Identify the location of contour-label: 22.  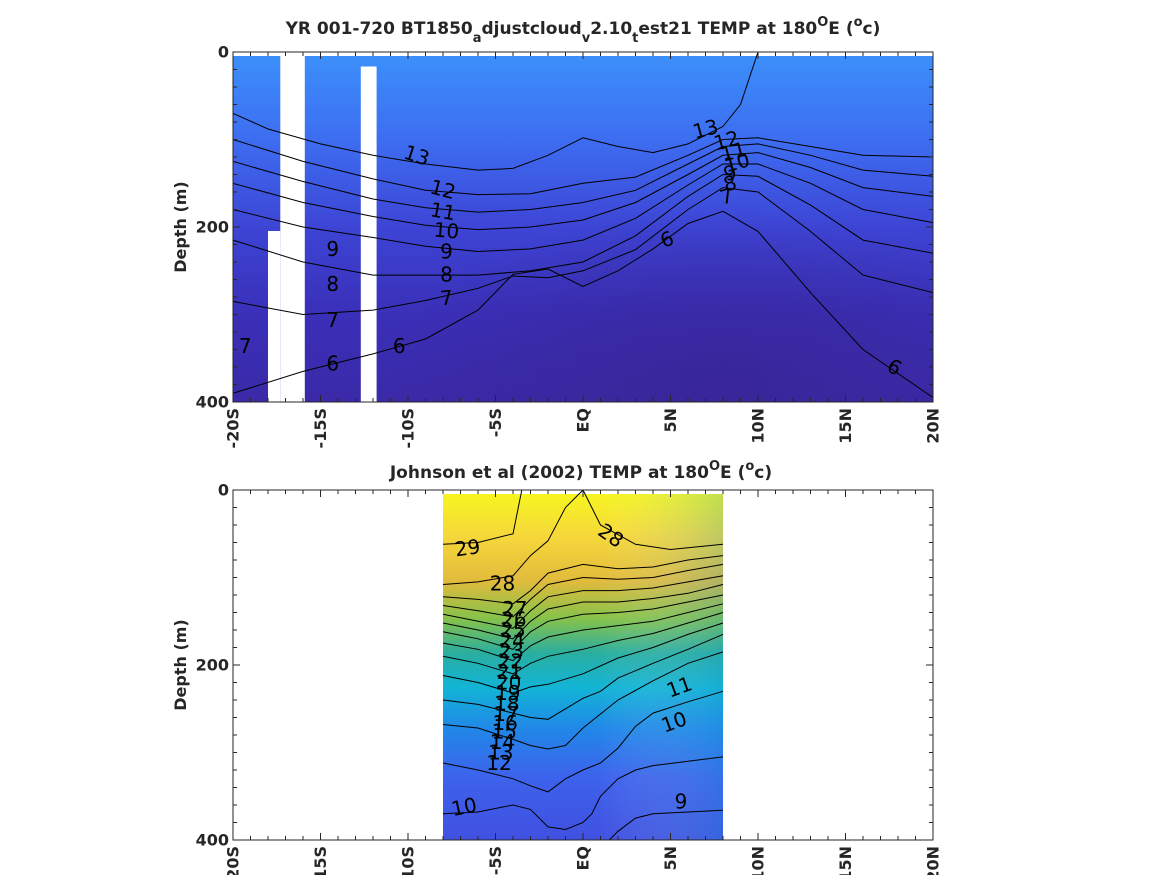
(510, 662).